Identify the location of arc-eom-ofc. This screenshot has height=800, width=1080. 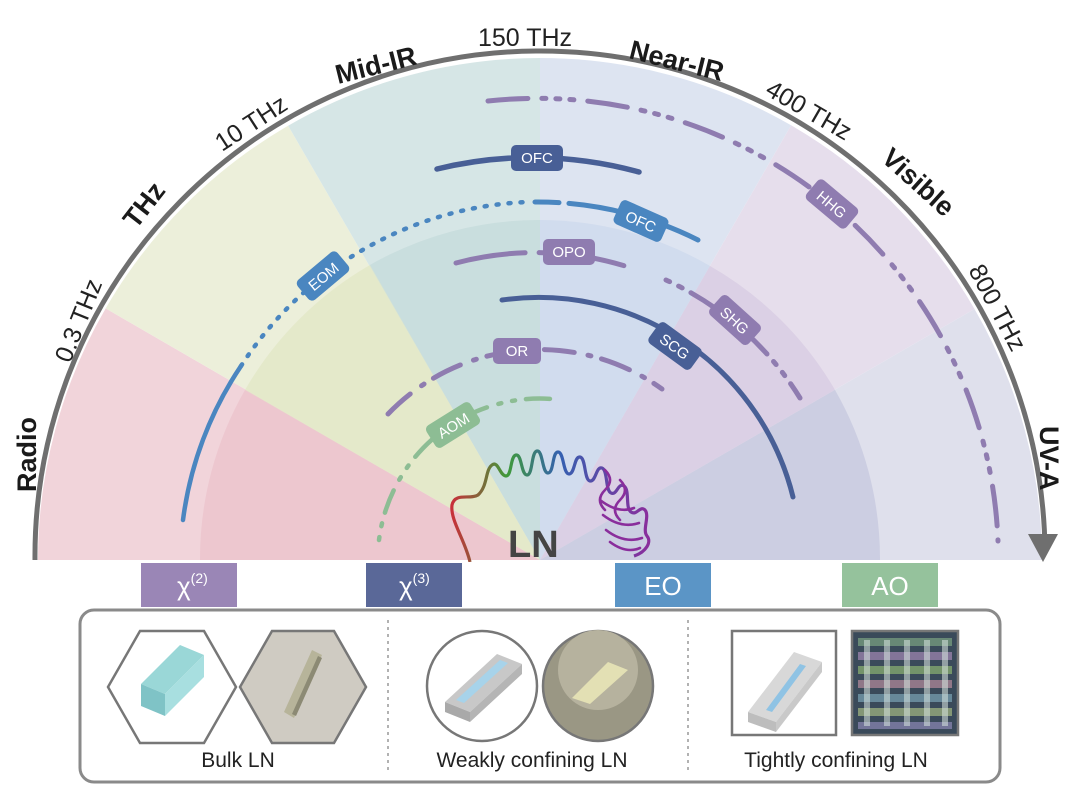
(212, 443).